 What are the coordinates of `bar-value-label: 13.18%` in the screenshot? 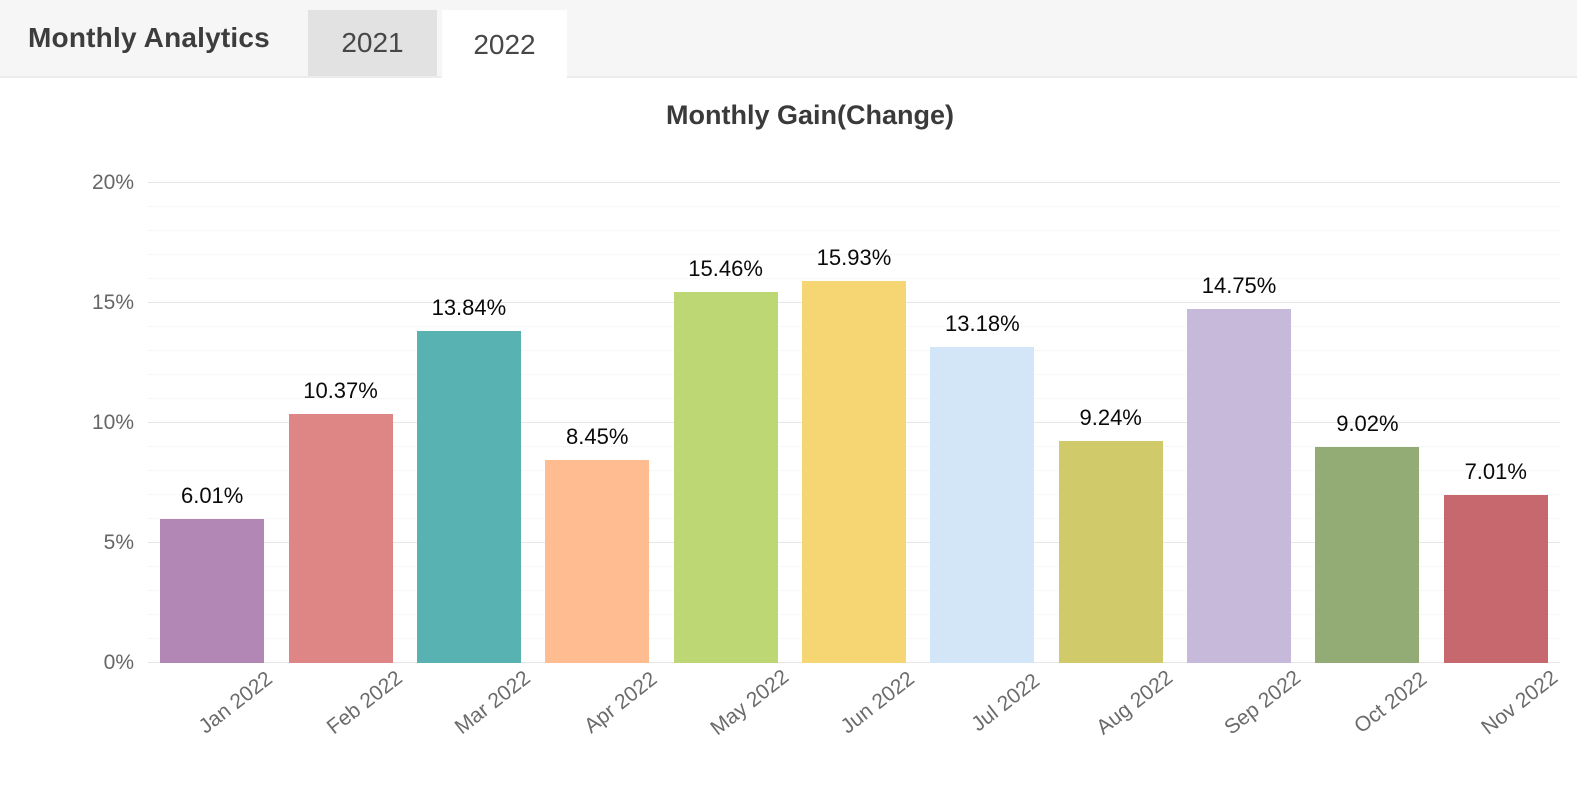 It's located at (982, 323).